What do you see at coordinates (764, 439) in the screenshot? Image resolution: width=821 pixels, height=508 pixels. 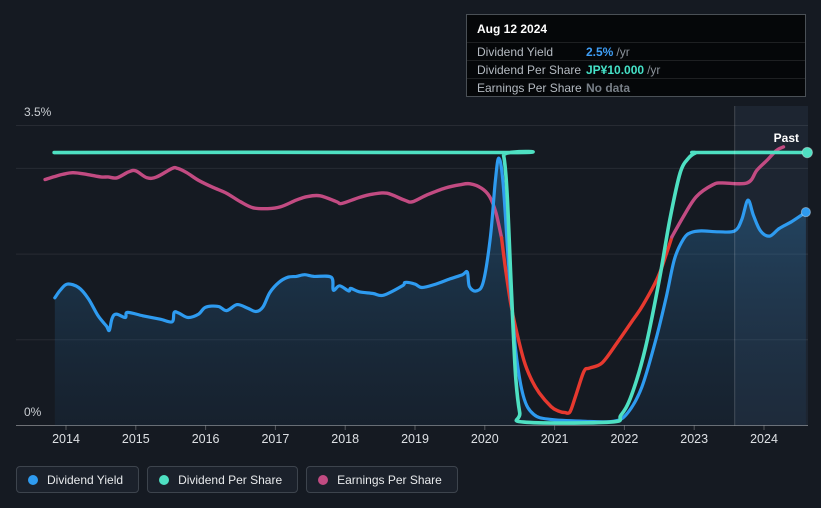 I see `x-tick-label-2024: 2024` at bounding box center [764, 439].